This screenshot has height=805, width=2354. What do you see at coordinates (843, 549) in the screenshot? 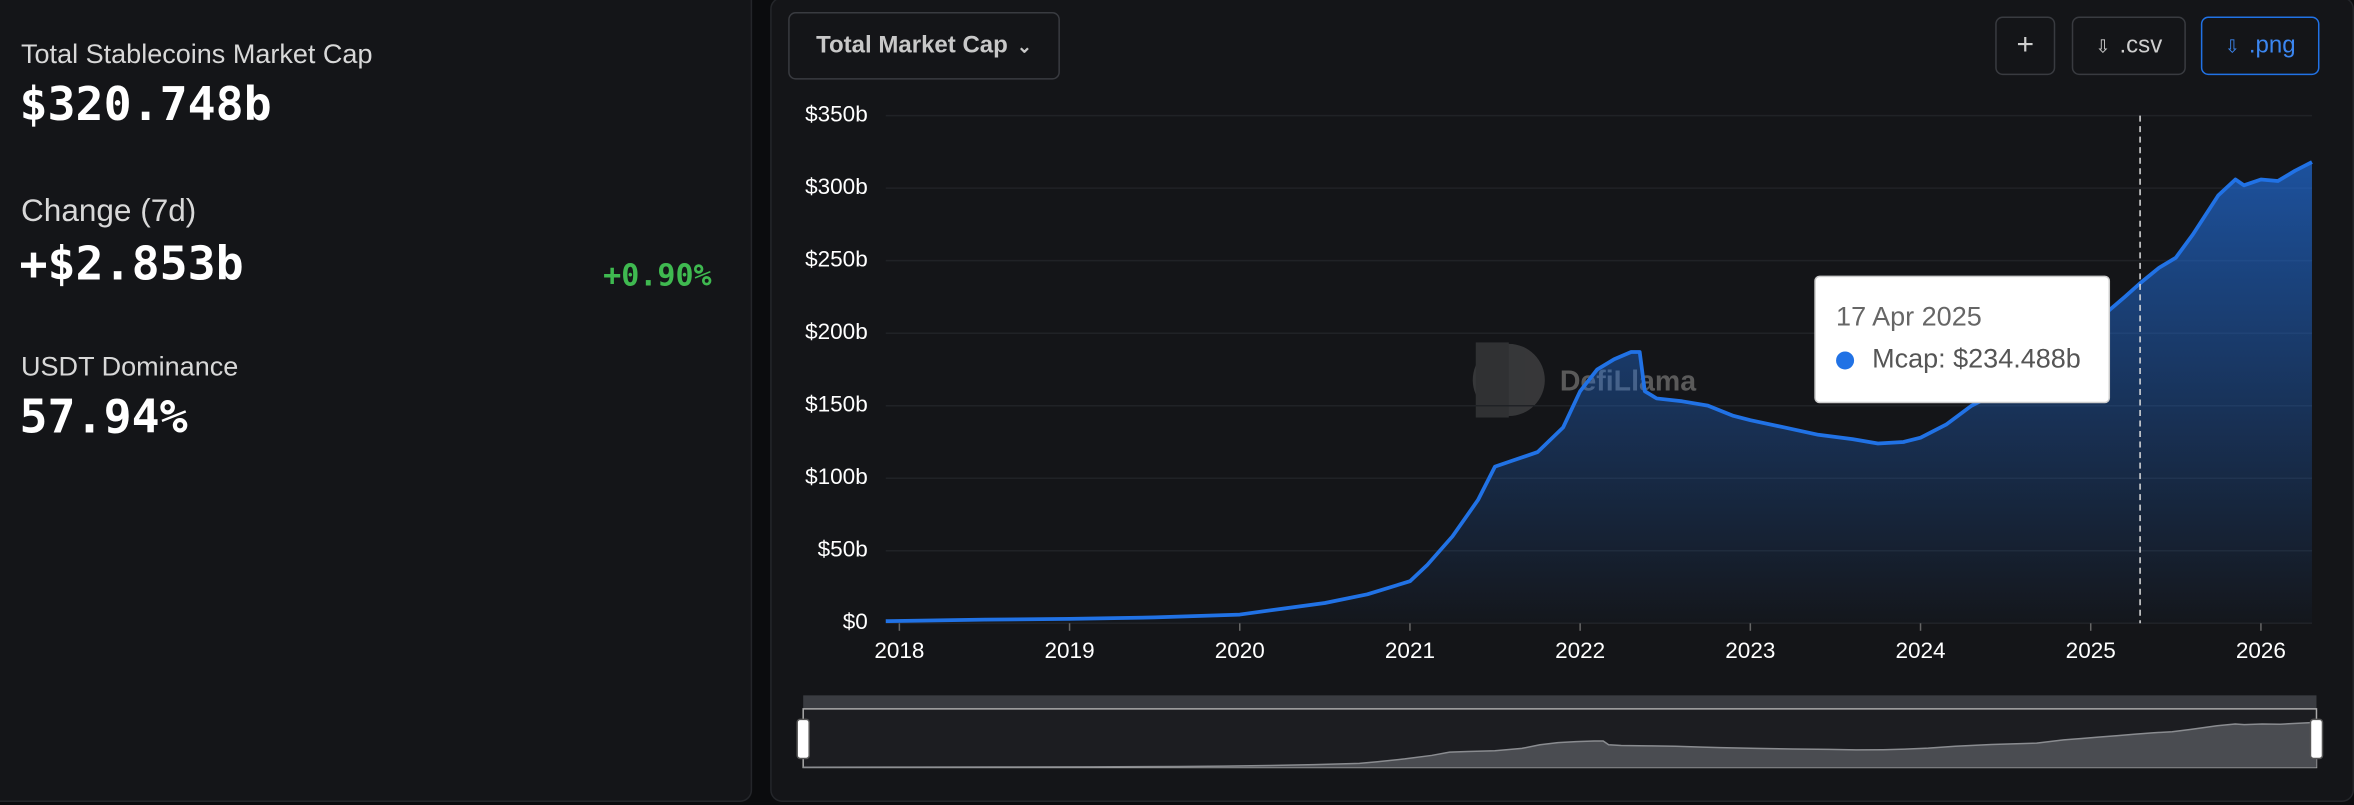
I see `y-tick-label: $50b` at bounding box center [843, 549].